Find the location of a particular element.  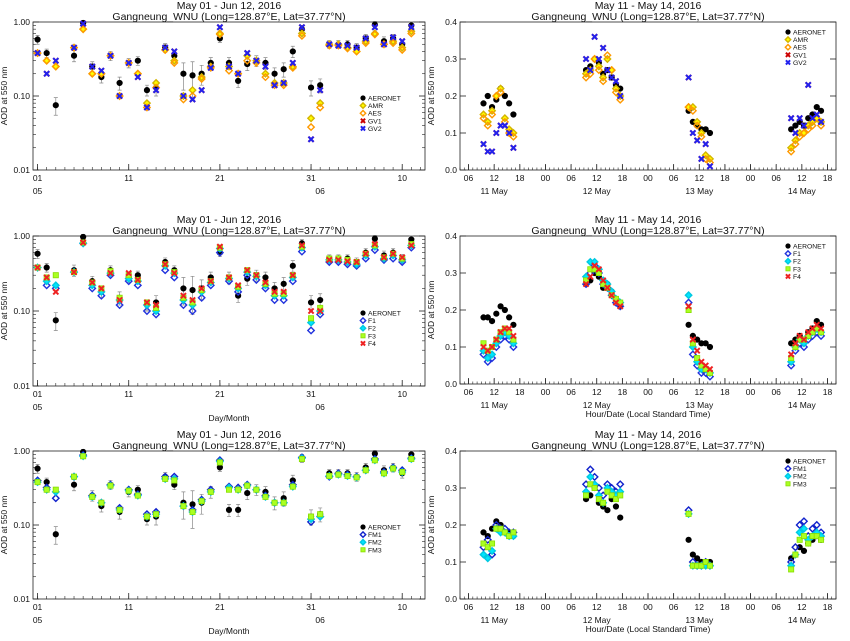

legend-marker-f1 is located at coordinates (788, 253).